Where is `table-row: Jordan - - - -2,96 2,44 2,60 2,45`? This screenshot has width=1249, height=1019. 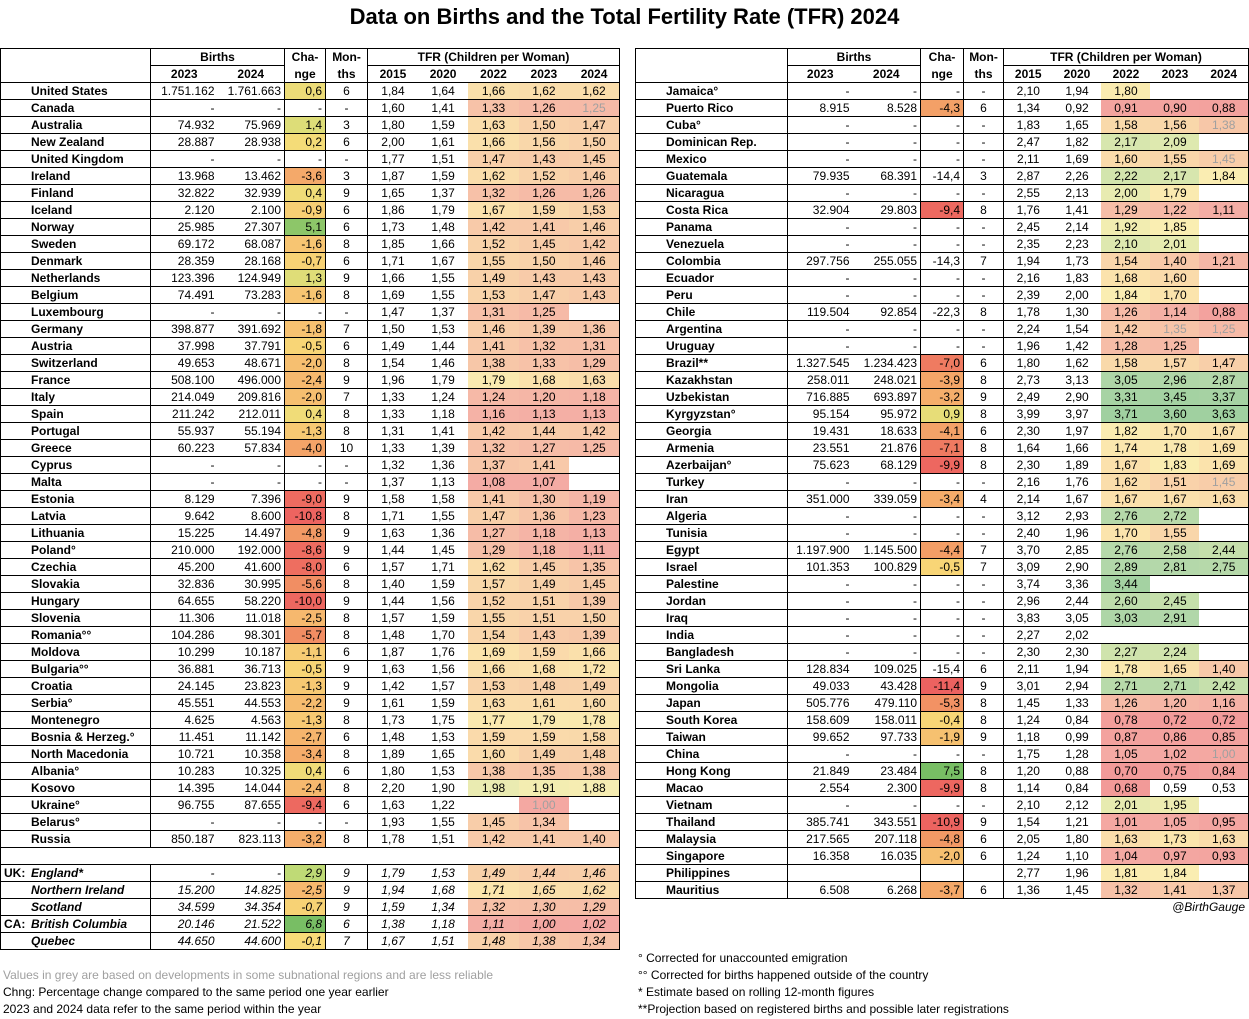 table-row: Jordan - - - -2,96 2,44 2,60 2,45 is located at coordinates (942, 601).